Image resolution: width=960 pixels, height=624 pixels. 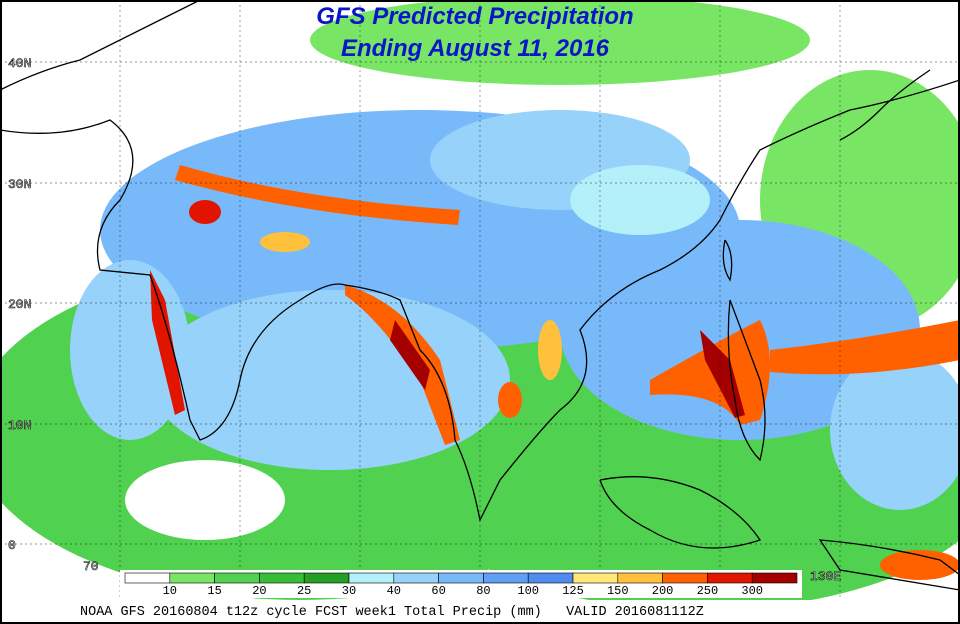 What do you see at coordinates (170, 591) in the screenshot?
I see `legend-label: 10` at bounding box center [170, 591].